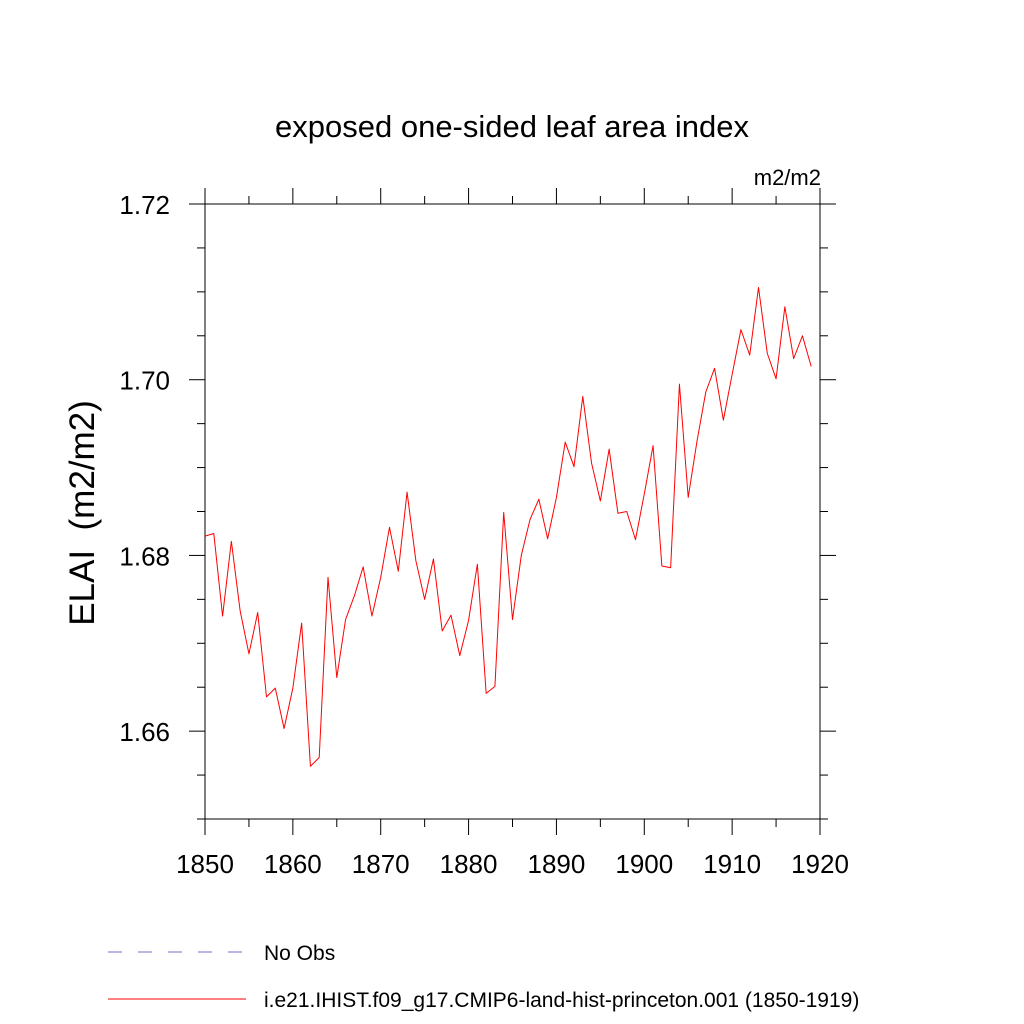 The height and width of the screenshot is (1024, 1024). I want to click on x-tick-label: 1910, so click(732, 864).